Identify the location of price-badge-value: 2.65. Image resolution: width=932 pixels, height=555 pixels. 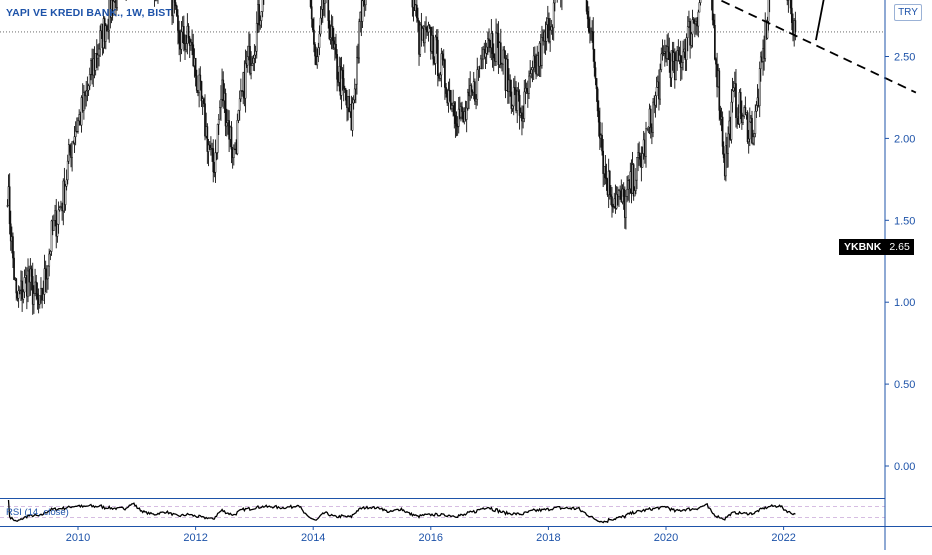
(899, 247).